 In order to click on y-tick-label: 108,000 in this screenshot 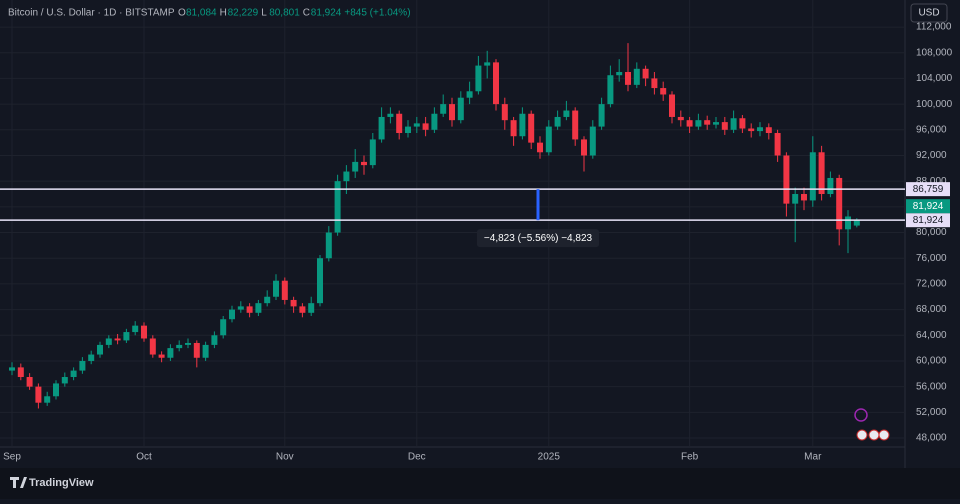, I will do `click(934, 52)`.